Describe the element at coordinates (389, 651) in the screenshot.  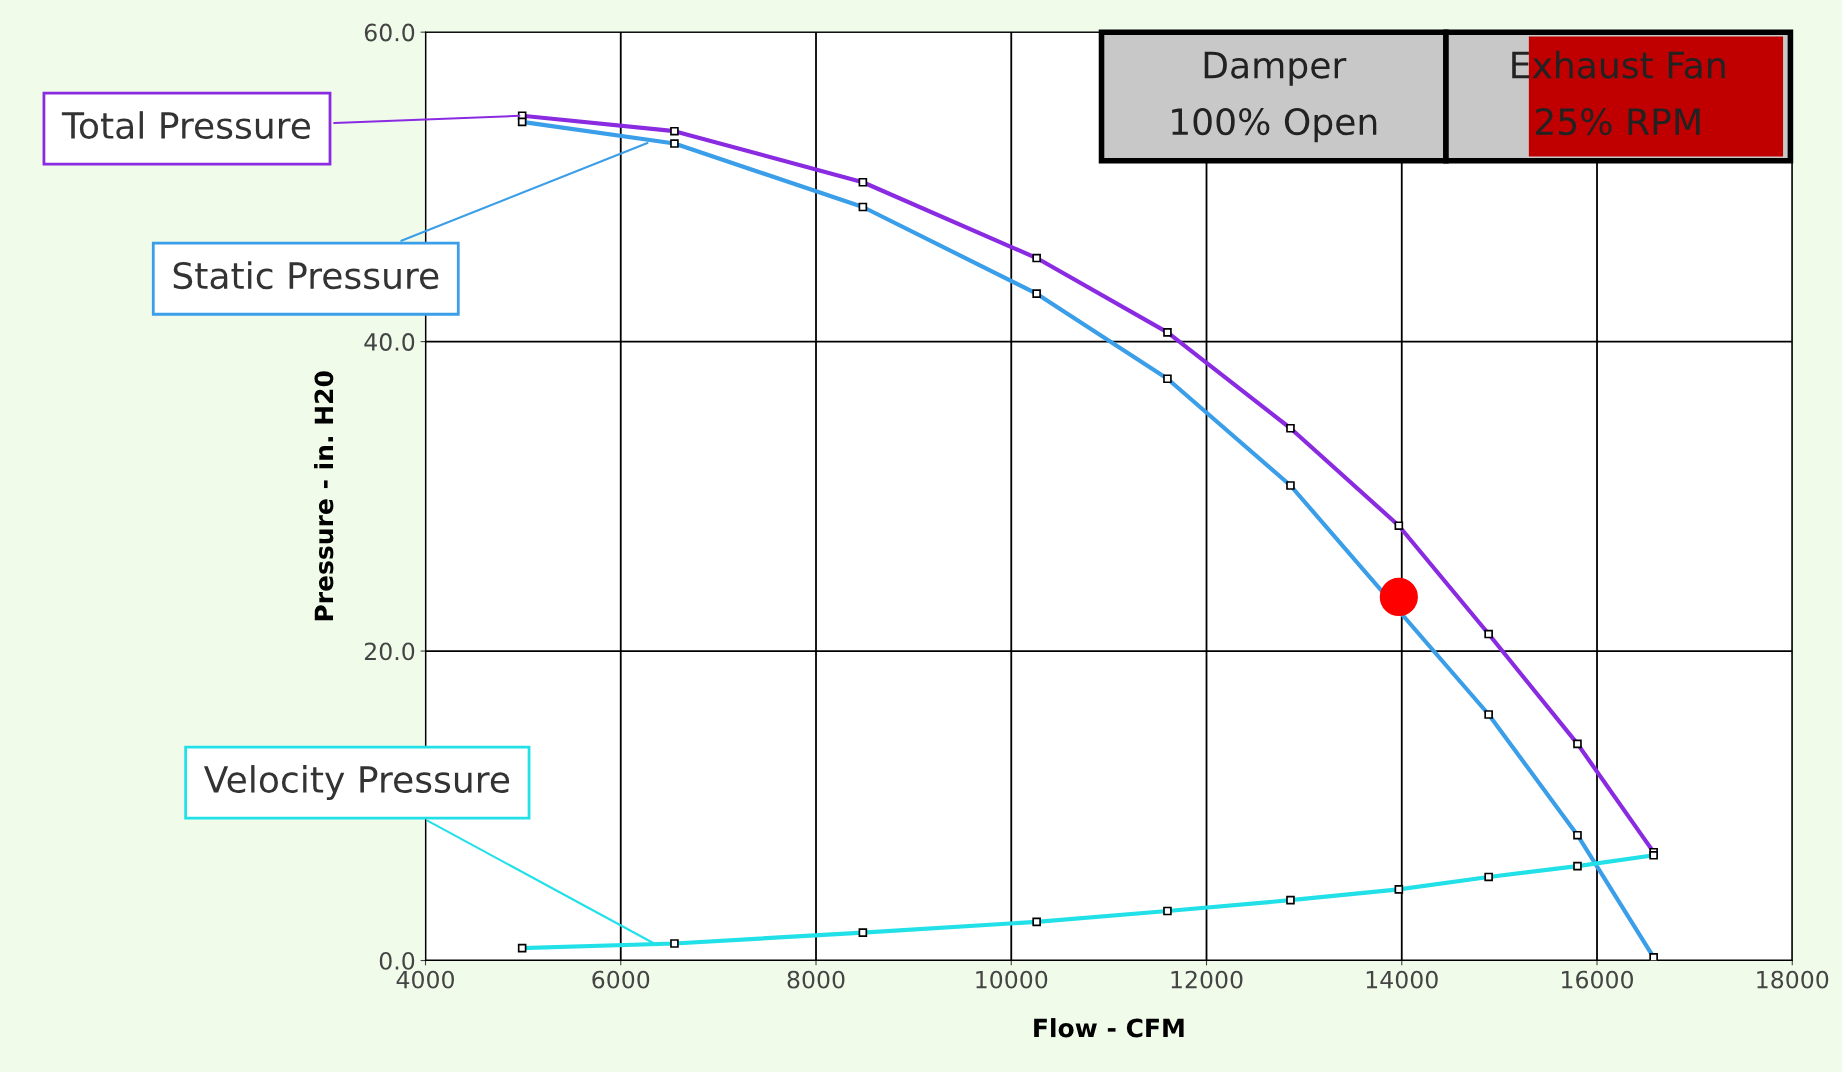
I see `y-tick-label: 20.0` at that location.